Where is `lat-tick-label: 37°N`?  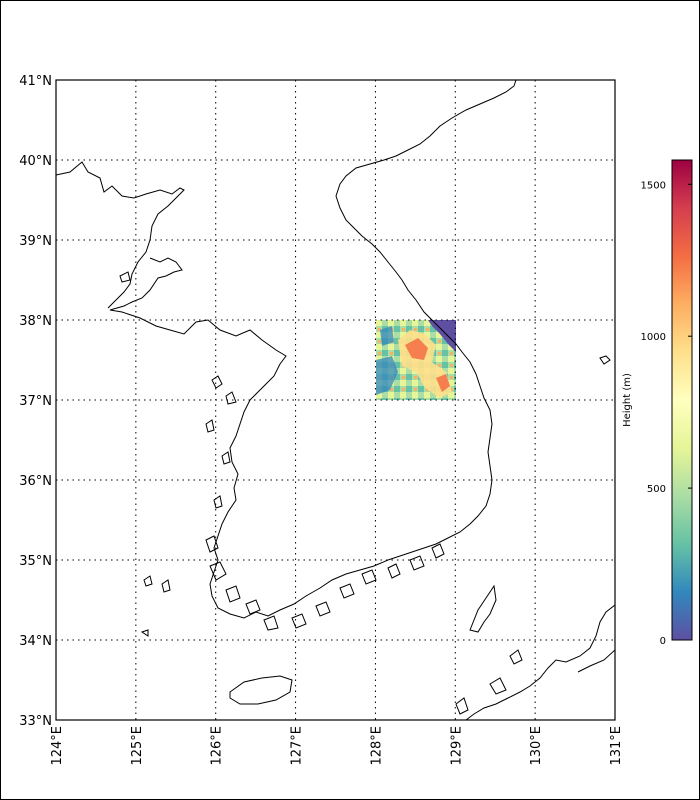 lat-tick-label: 37°N is located at coordinates (35, 401).